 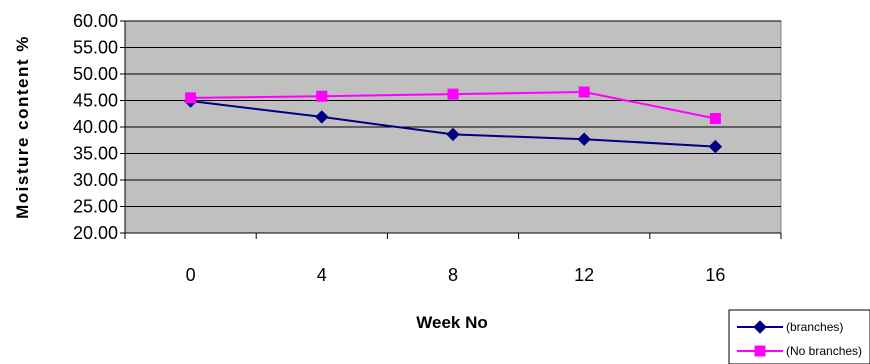 I want to click on y-tick-label: 60.00, so click(x=95, y=21).